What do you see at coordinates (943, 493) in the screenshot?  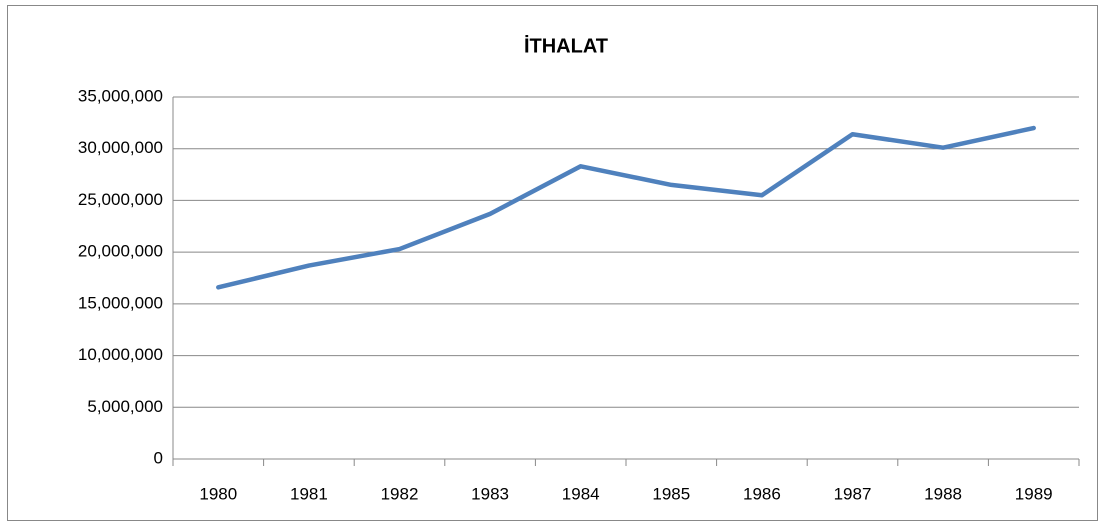 I see `x-tick-label: 1988` at bounding box center [943, 493].